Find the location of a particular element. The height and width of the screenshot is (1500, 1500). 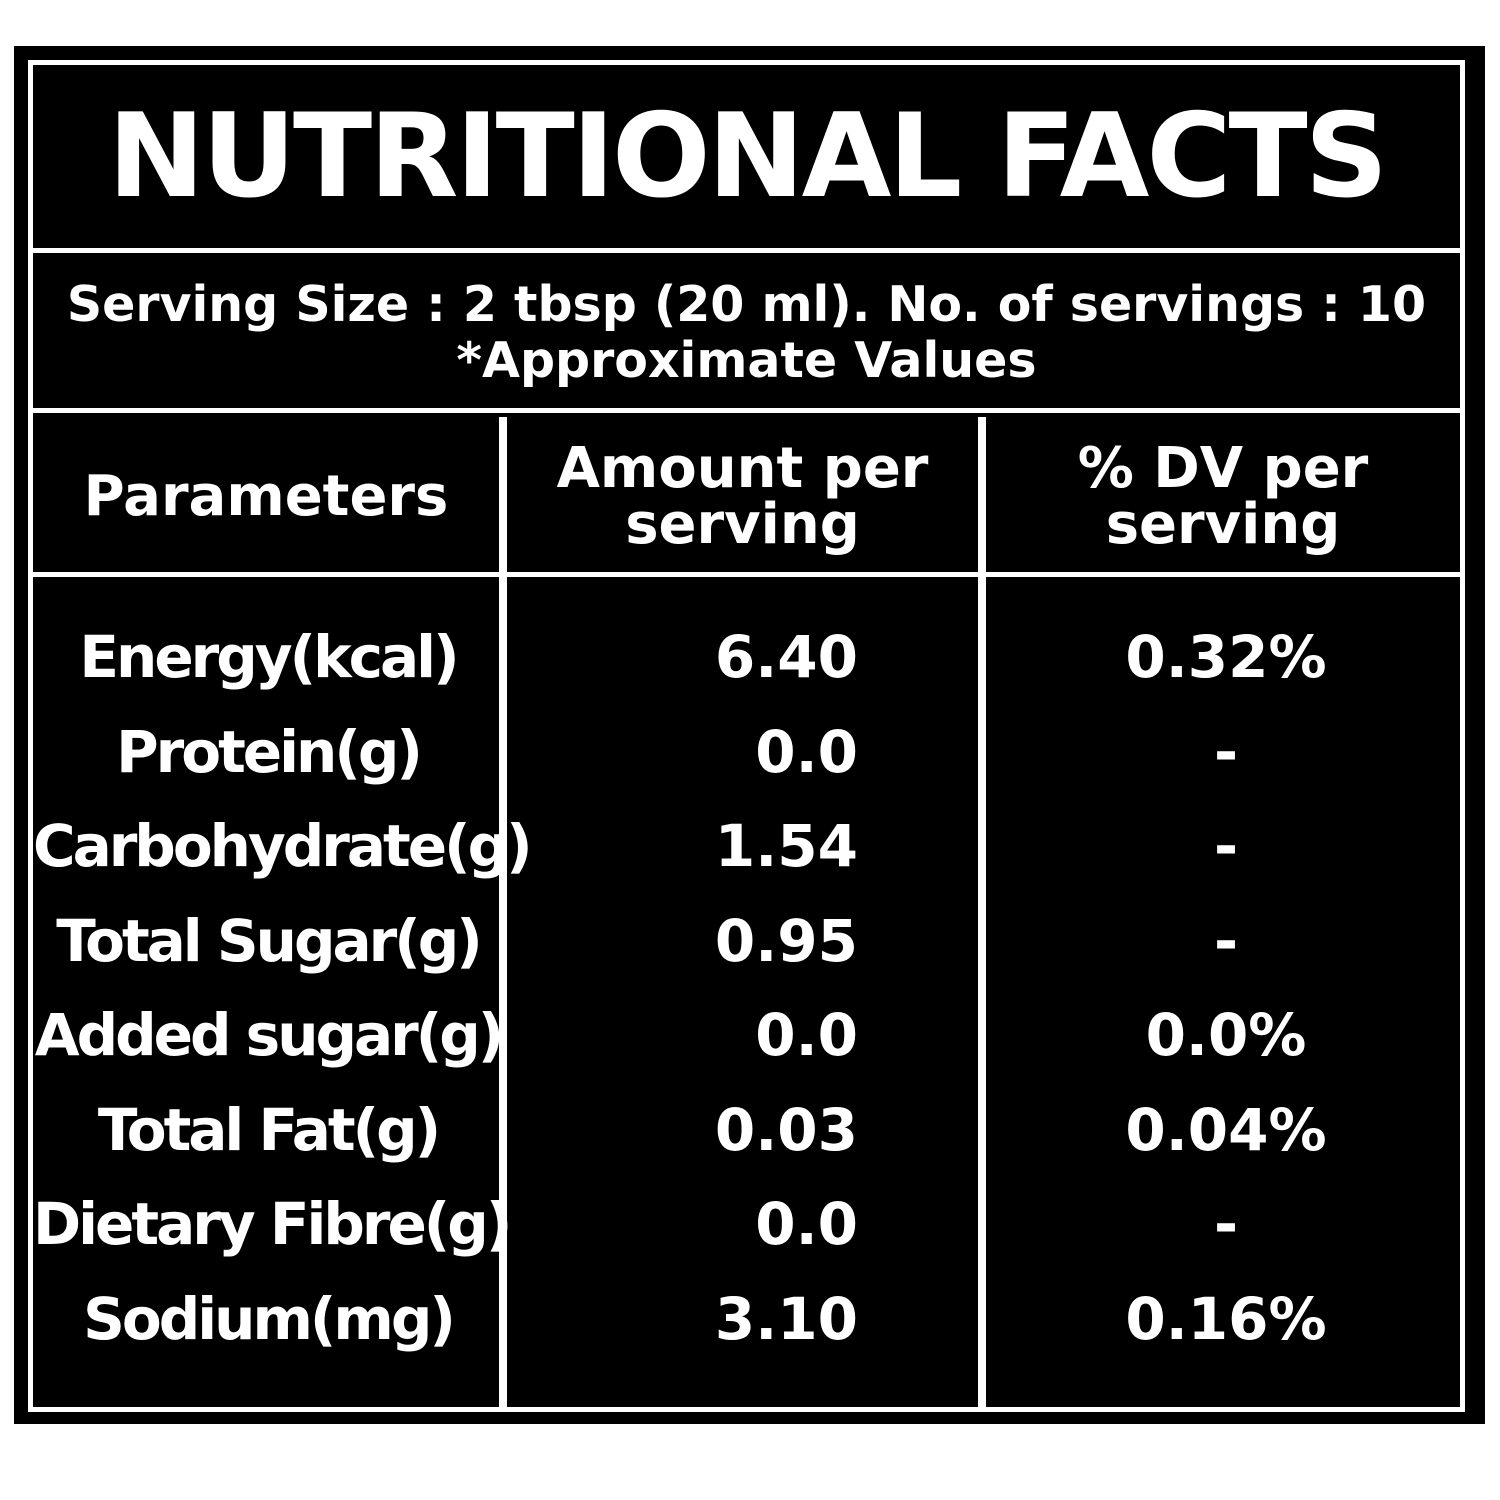

header-divider is located at coordinates (746, 574).